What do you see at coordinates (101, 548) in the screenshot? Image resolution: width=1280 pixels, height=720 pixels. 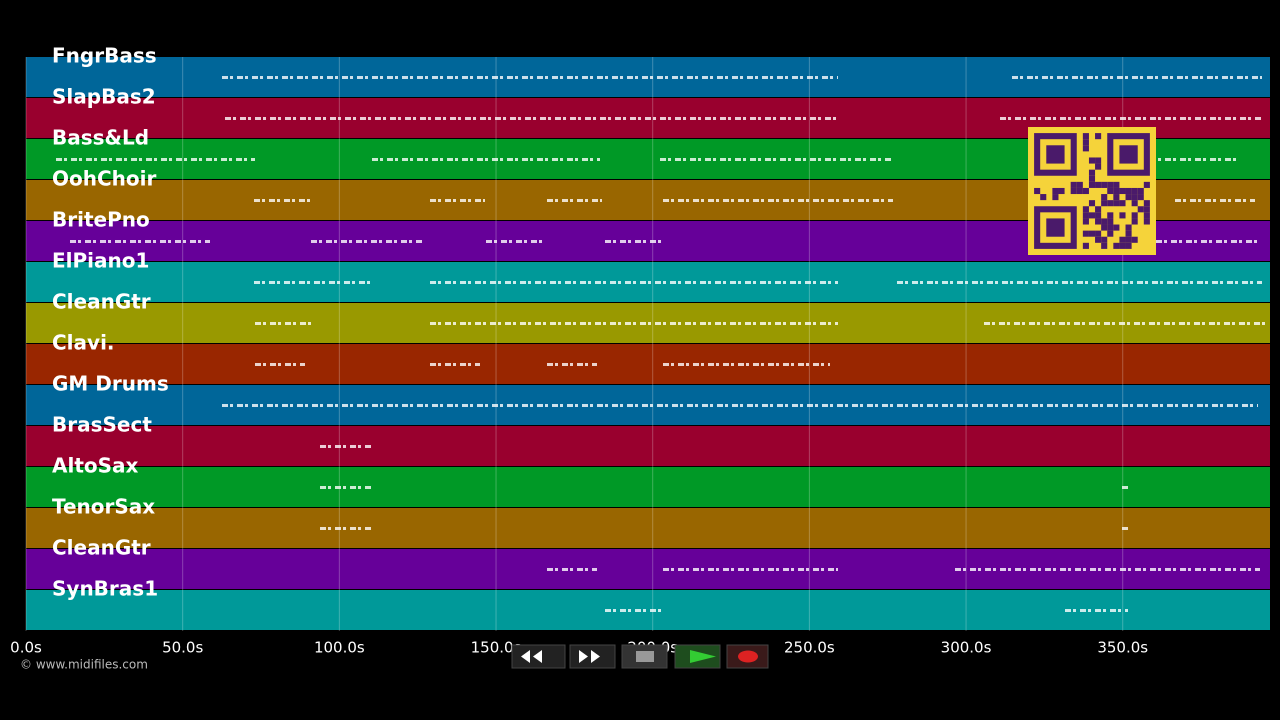 I see `track-name: CleanGtr` at bounding box center [101, 548].